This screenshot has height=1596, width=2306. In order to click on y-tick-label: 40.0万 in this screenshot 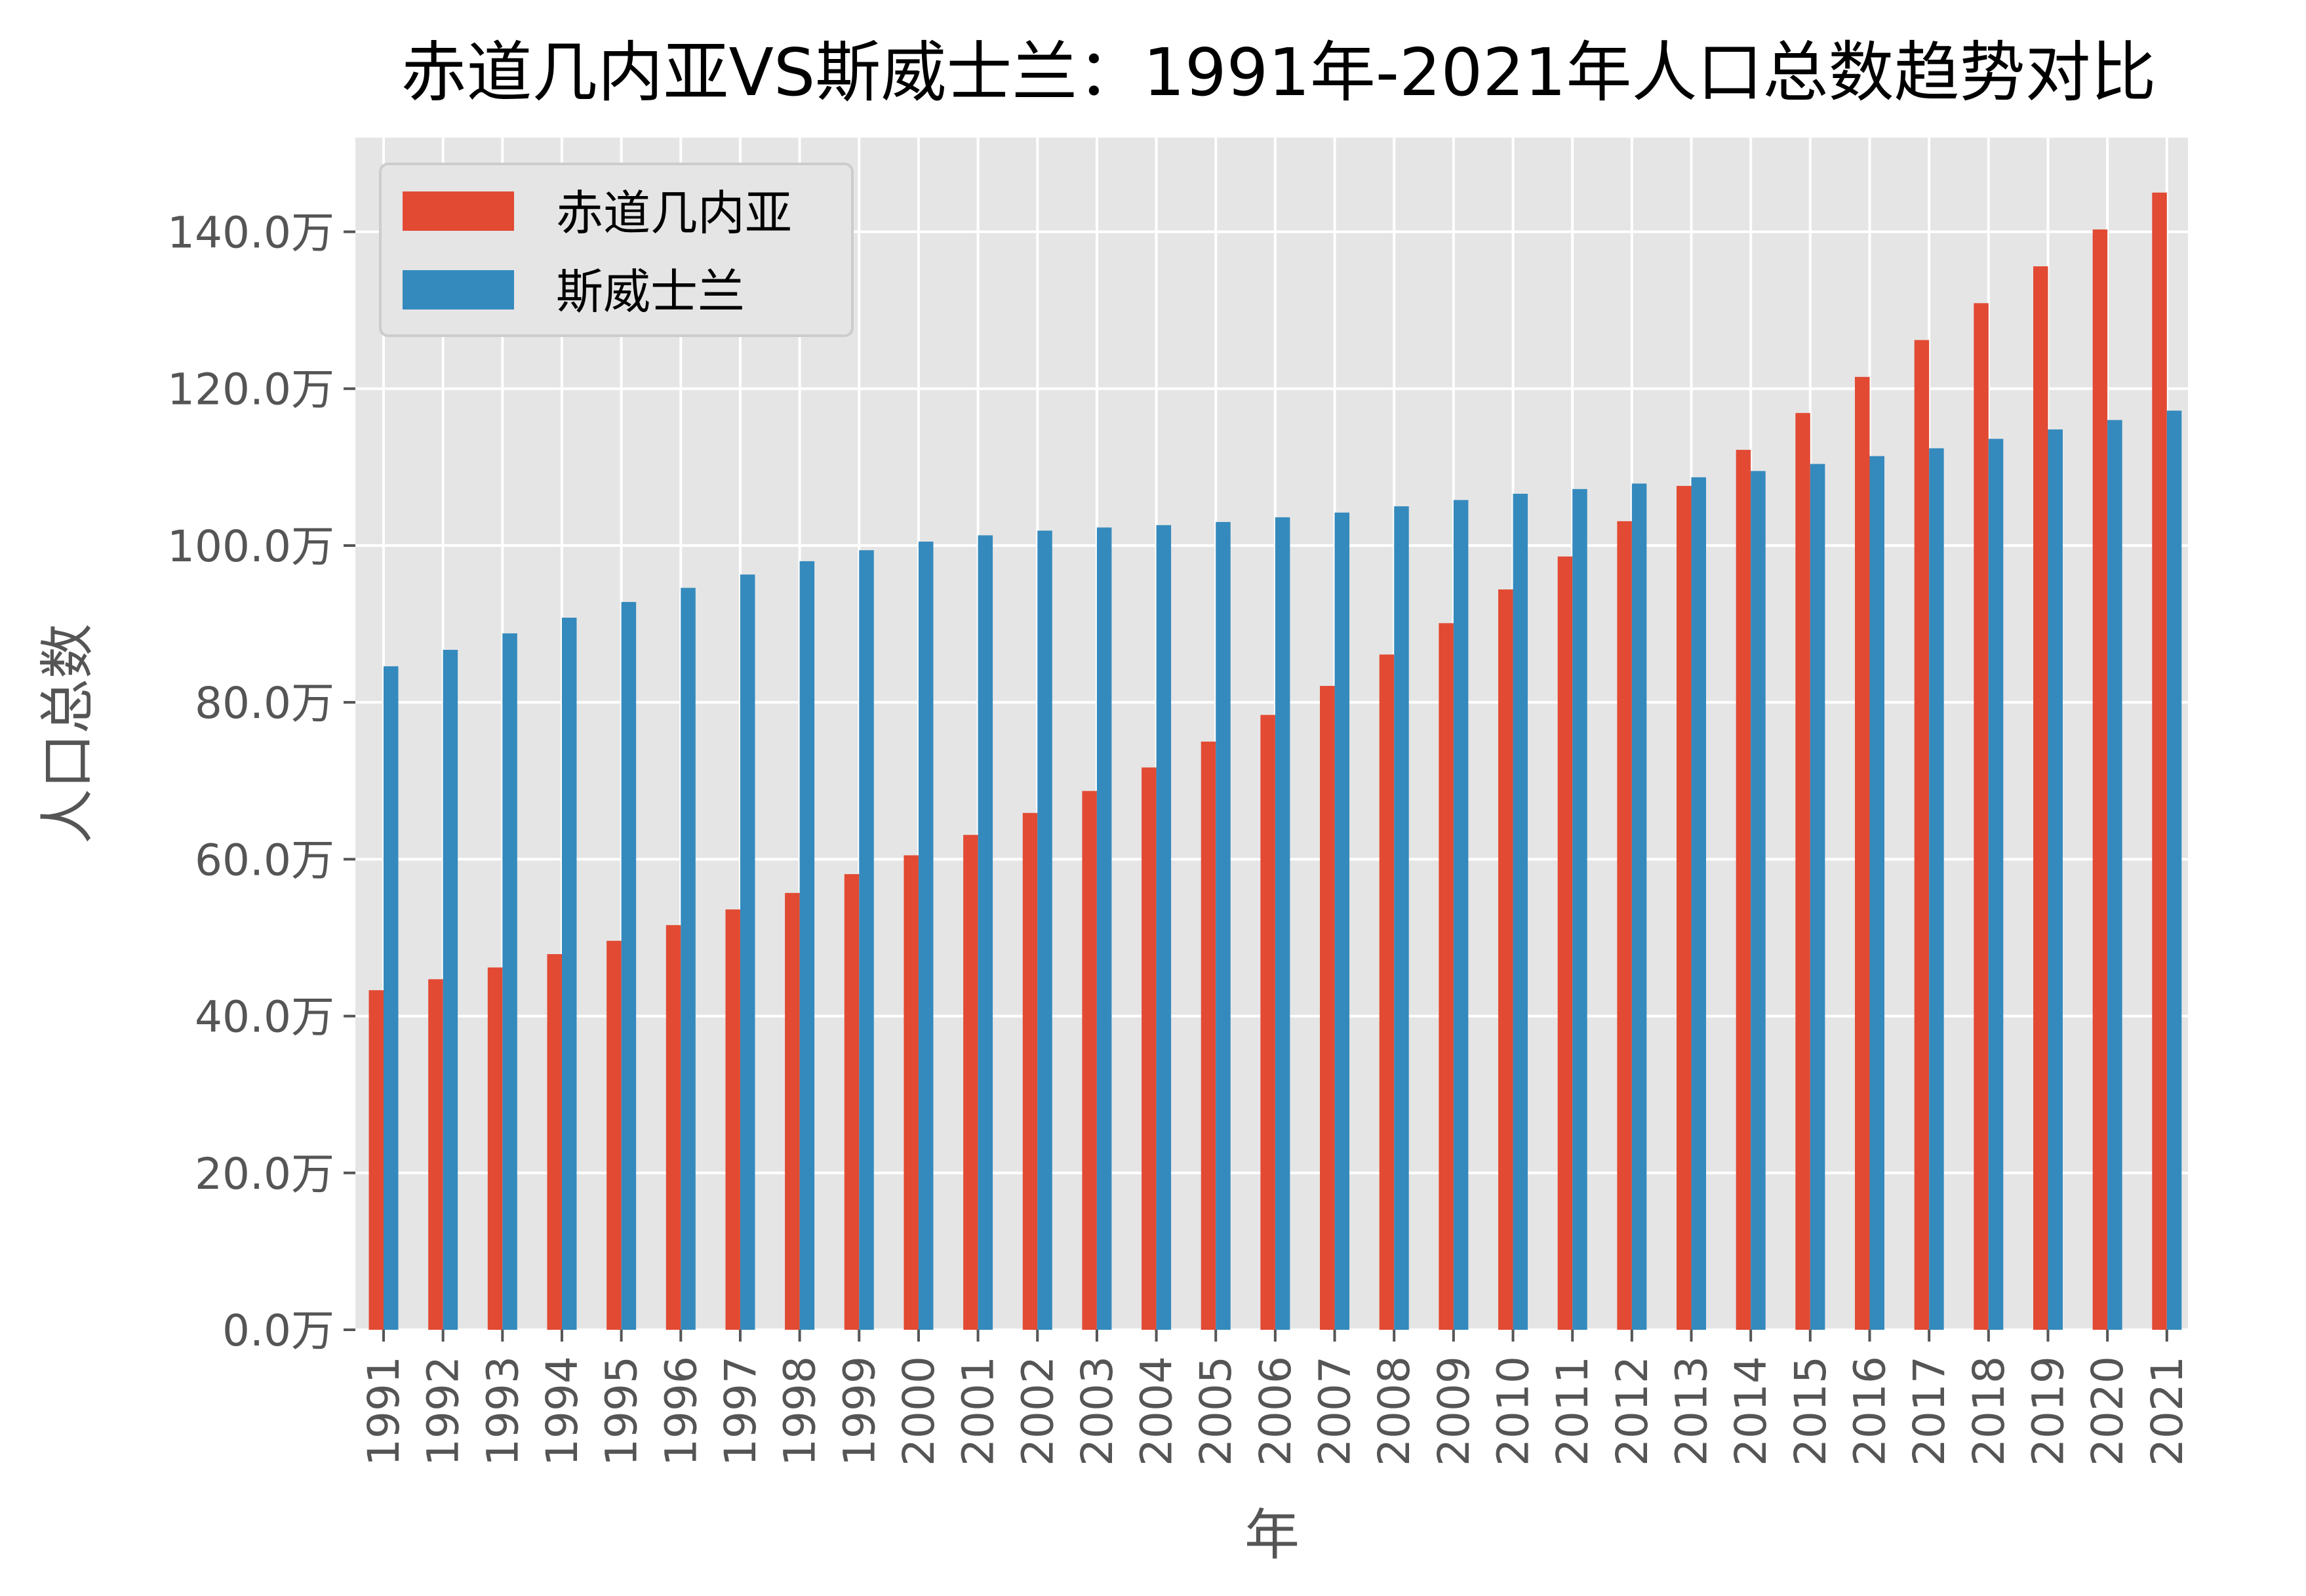, I will do `click(264, 1018)`.